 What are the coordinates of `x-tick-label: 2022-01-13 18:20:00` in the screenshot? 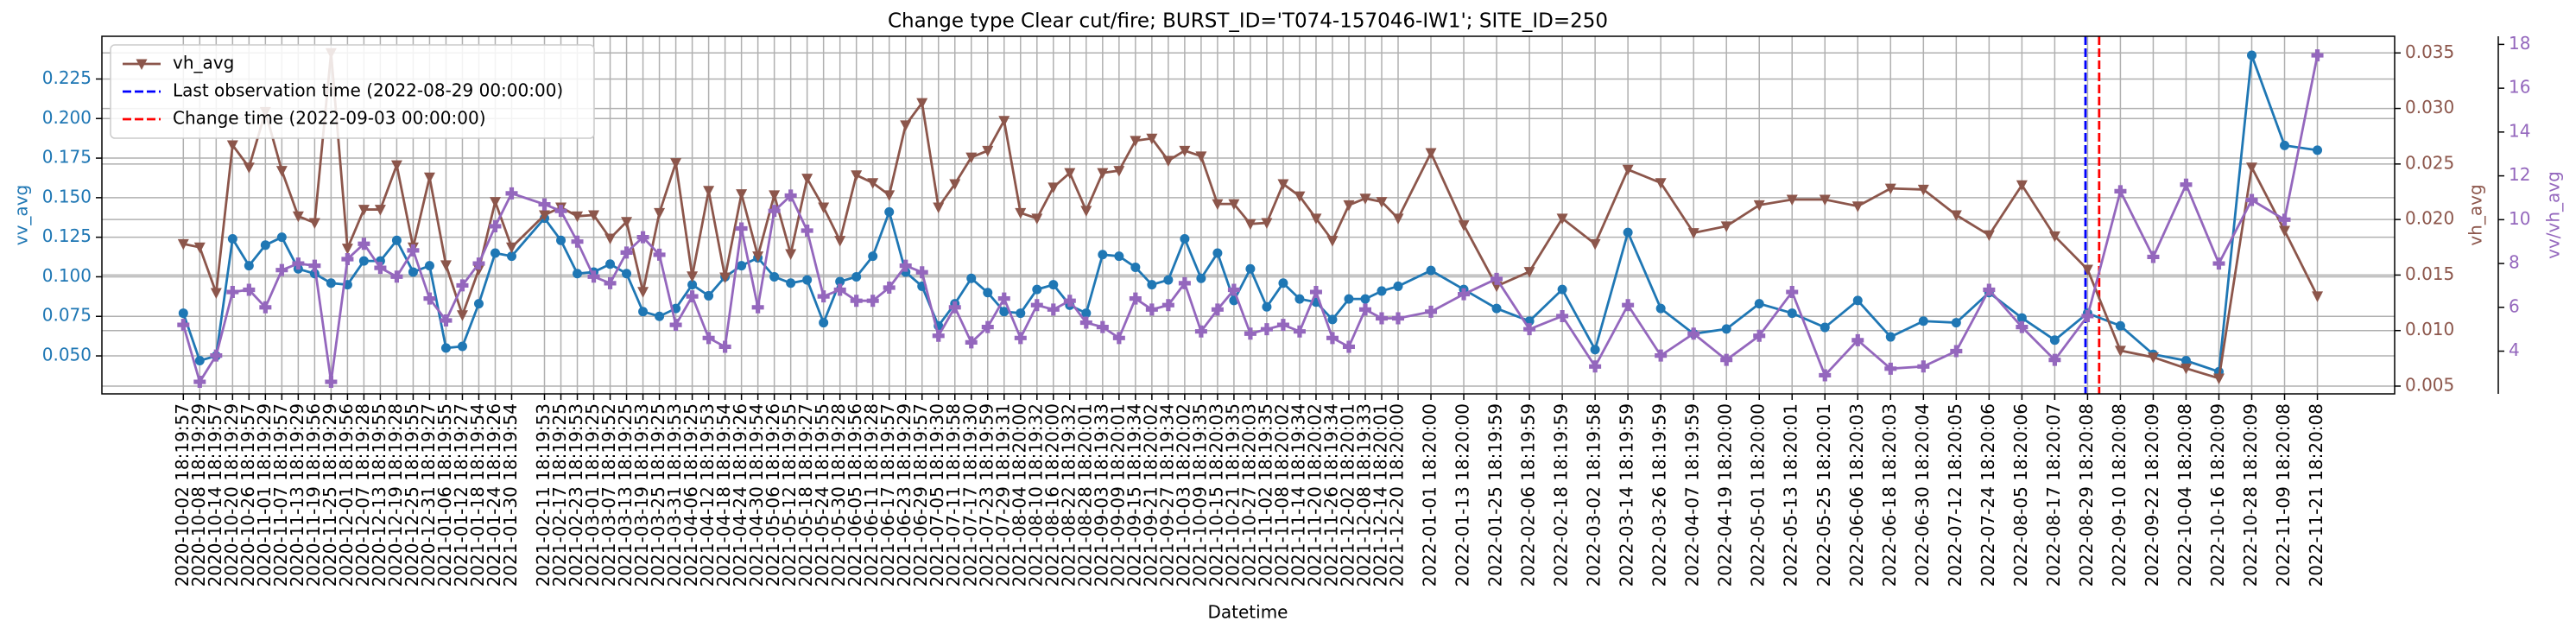 It's located at (1463, 494).